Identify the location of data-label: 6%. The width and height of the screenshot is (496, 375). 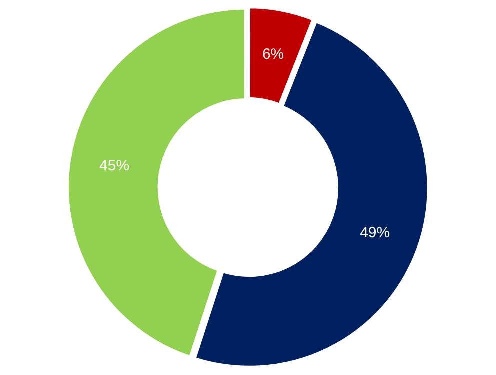
(273, 54).